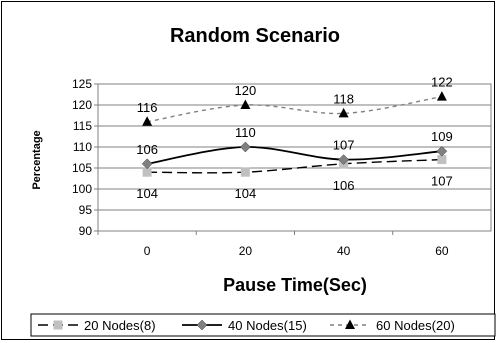 This screenshot has width=498, height=343. What do you see at coordinates (120, 325) in the screenshot?
I see `legend-label: 20 Nodes(8)` at bounding box center [120, 325].